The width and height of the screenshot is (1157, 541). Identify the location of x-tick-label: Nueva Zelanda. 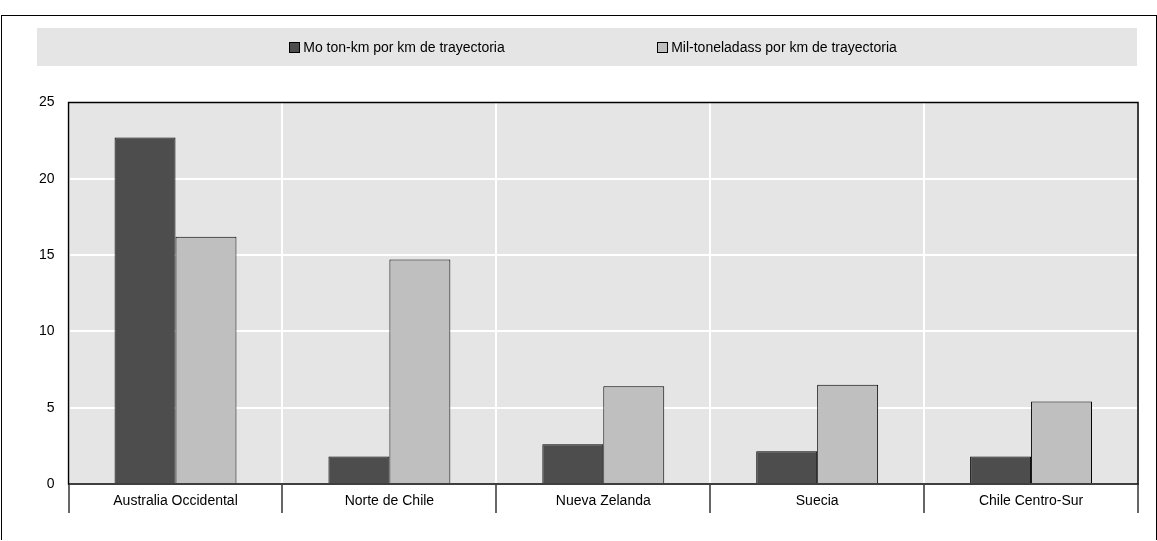
(603, 499).